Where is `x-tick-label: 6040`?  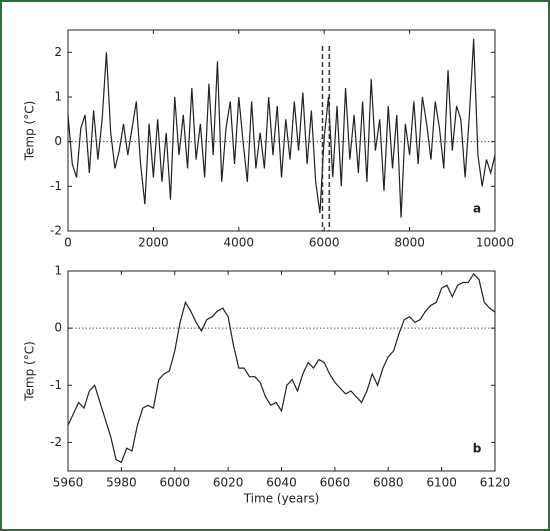 x-tick-label: 6040 is located at coordinates (281, 483).